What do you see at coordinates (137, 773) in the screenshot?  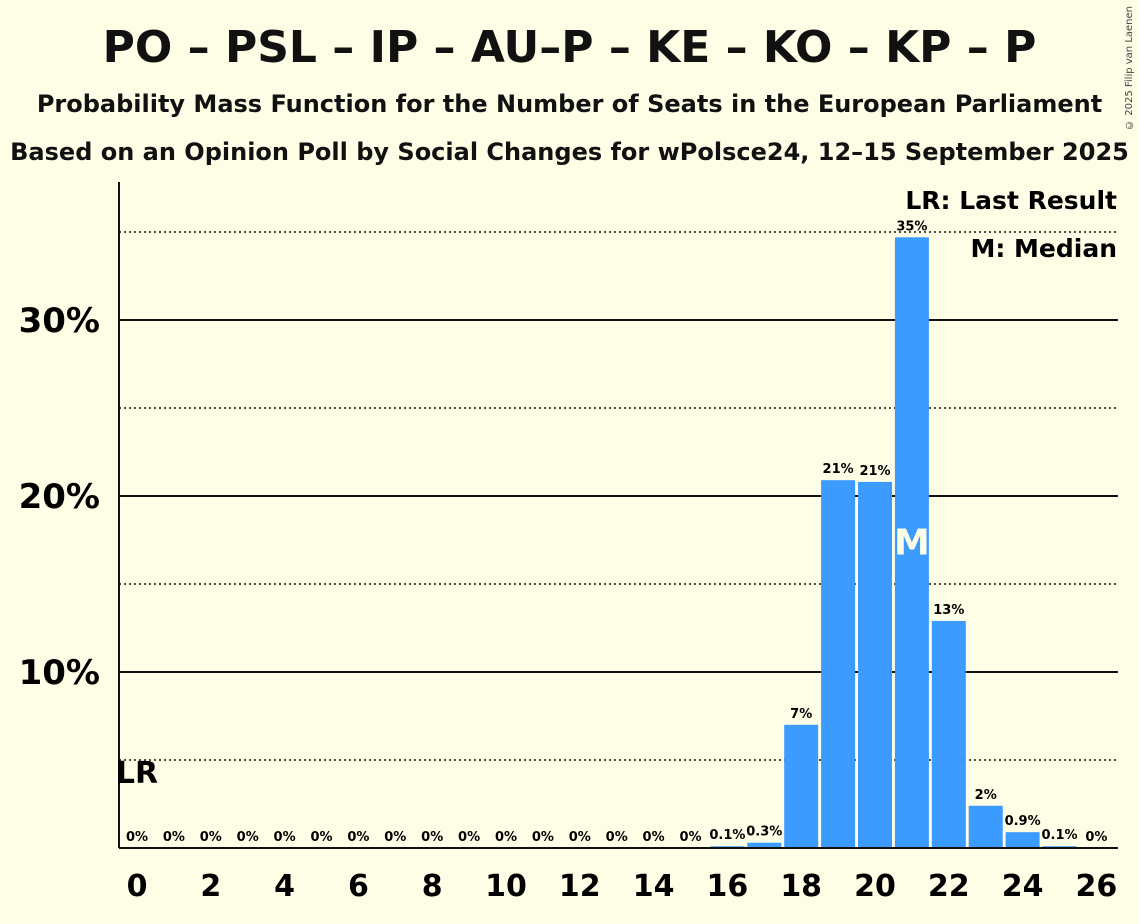 I see `last-result-marker: LR` at bounding box center [137, 773].